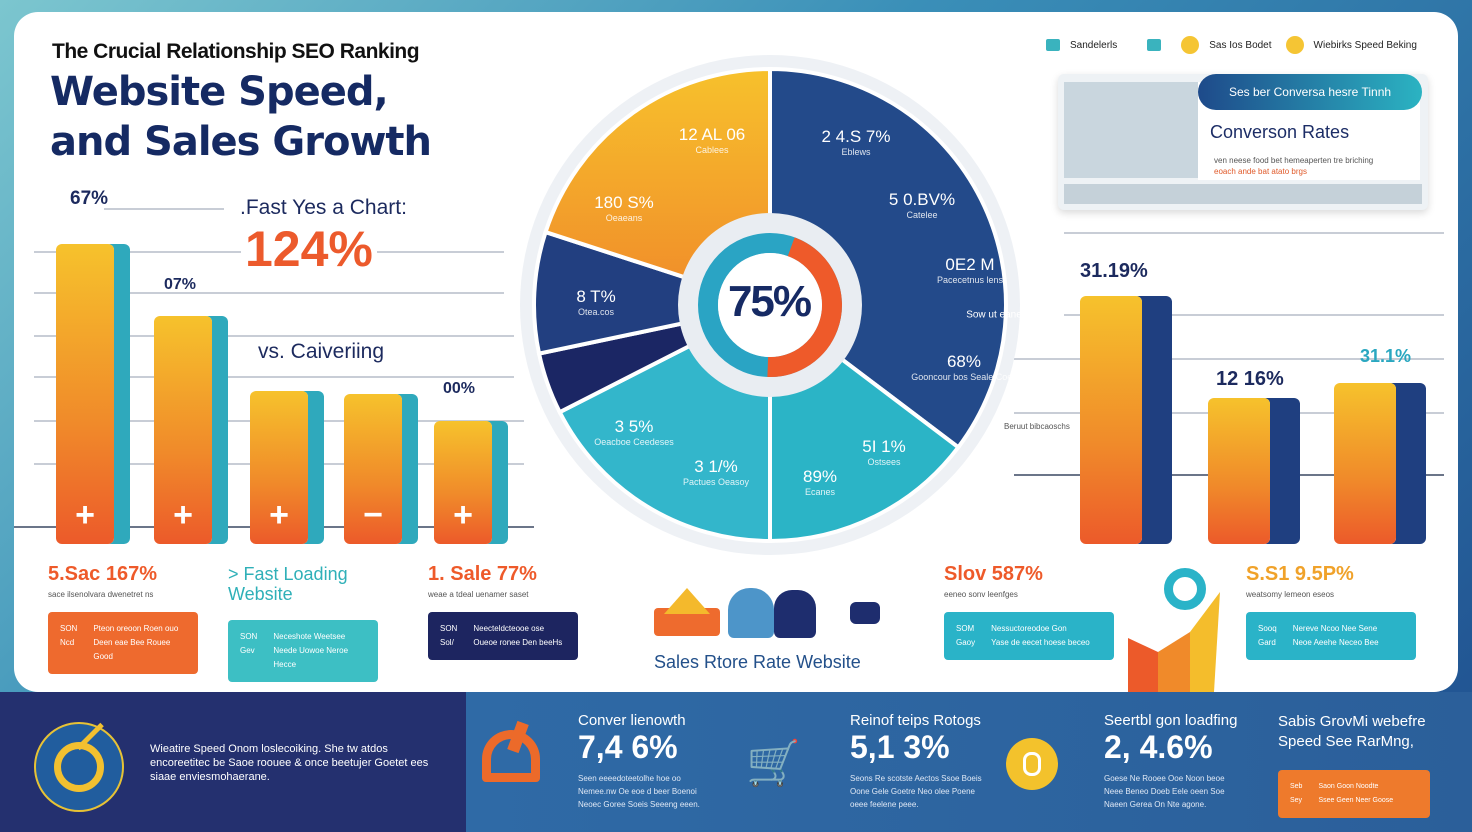  What do you see at coordinates (459, 388) in the screenshot?
I see `bar-label: 00%` at bounding box center [459, 388].